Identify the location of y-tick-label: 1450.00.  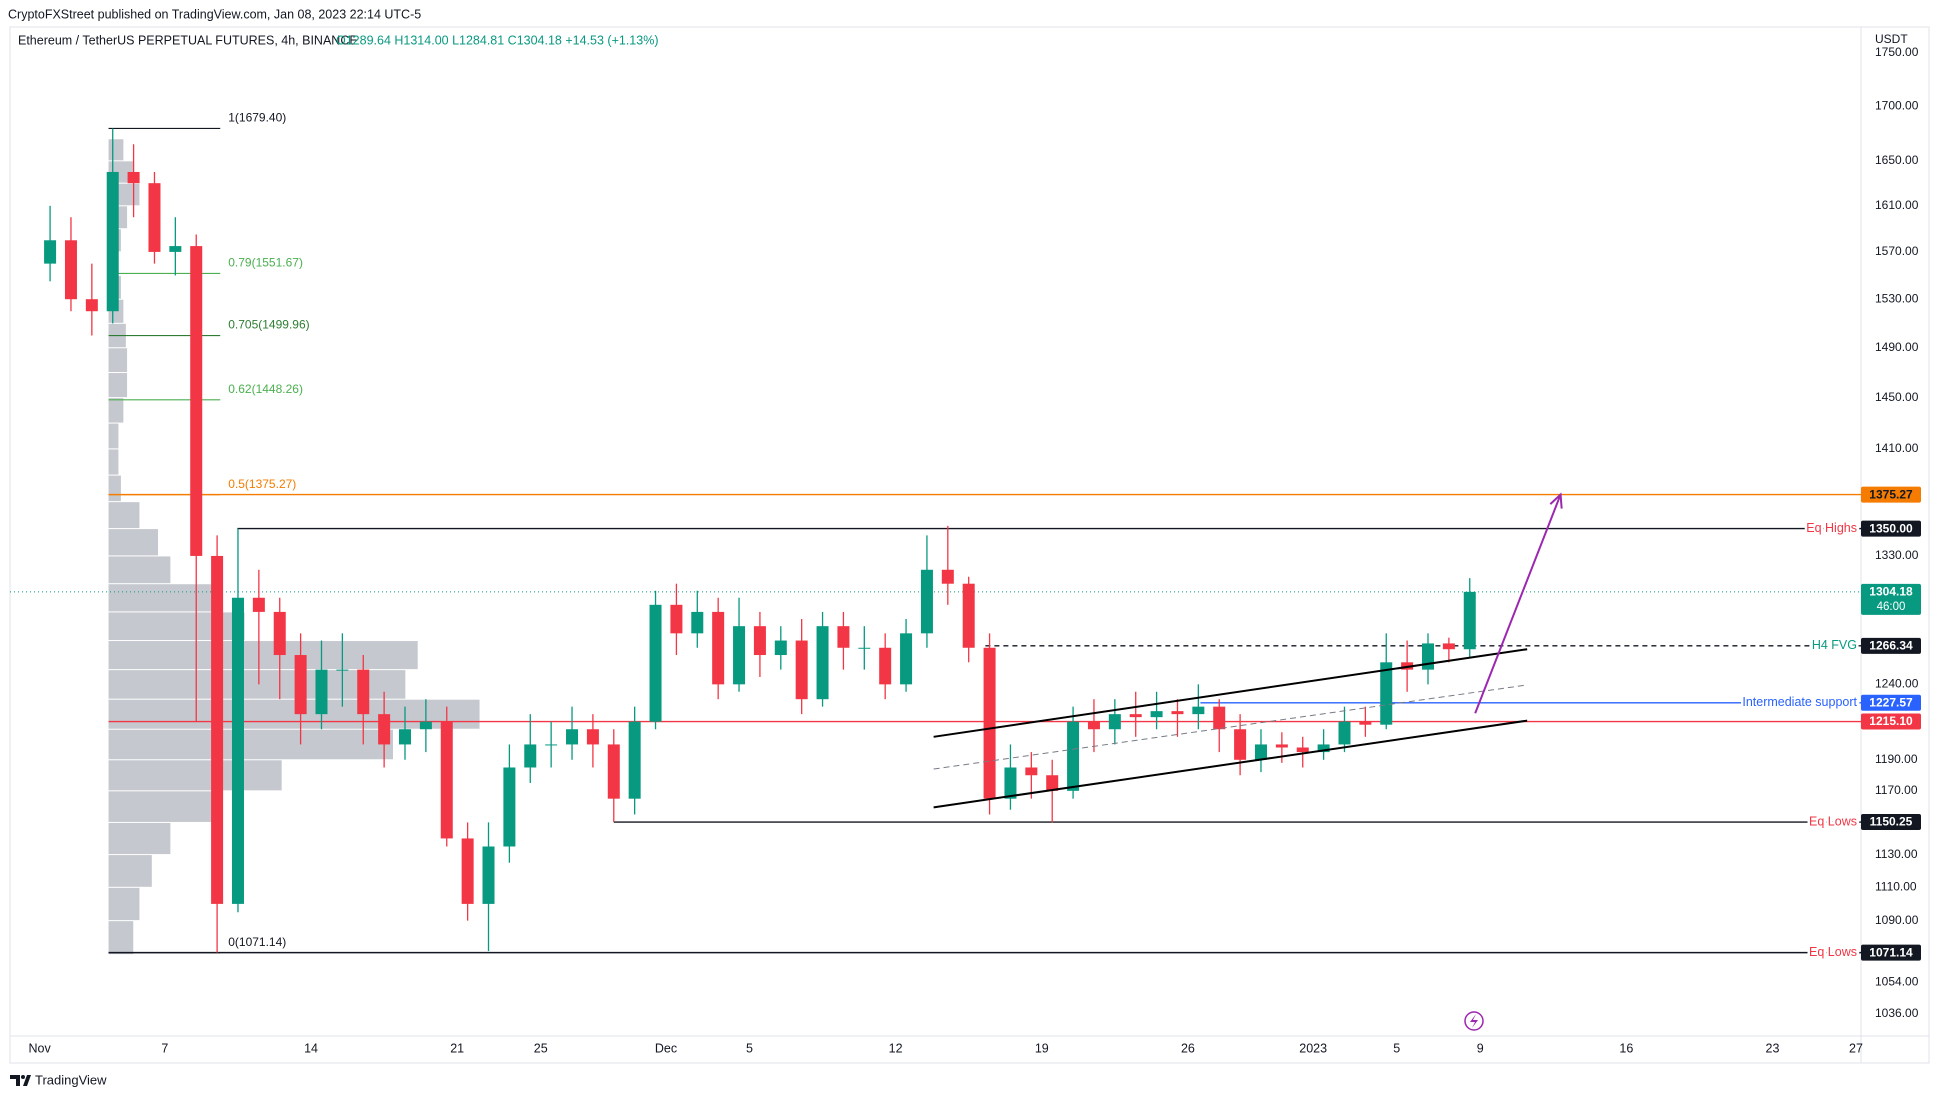
(1897, 397).